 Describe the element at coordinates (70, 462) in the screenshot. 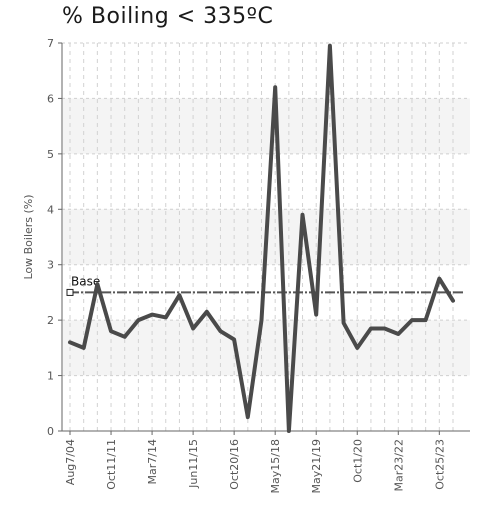

I see `x-tick-label: Aug7/04` at that location.